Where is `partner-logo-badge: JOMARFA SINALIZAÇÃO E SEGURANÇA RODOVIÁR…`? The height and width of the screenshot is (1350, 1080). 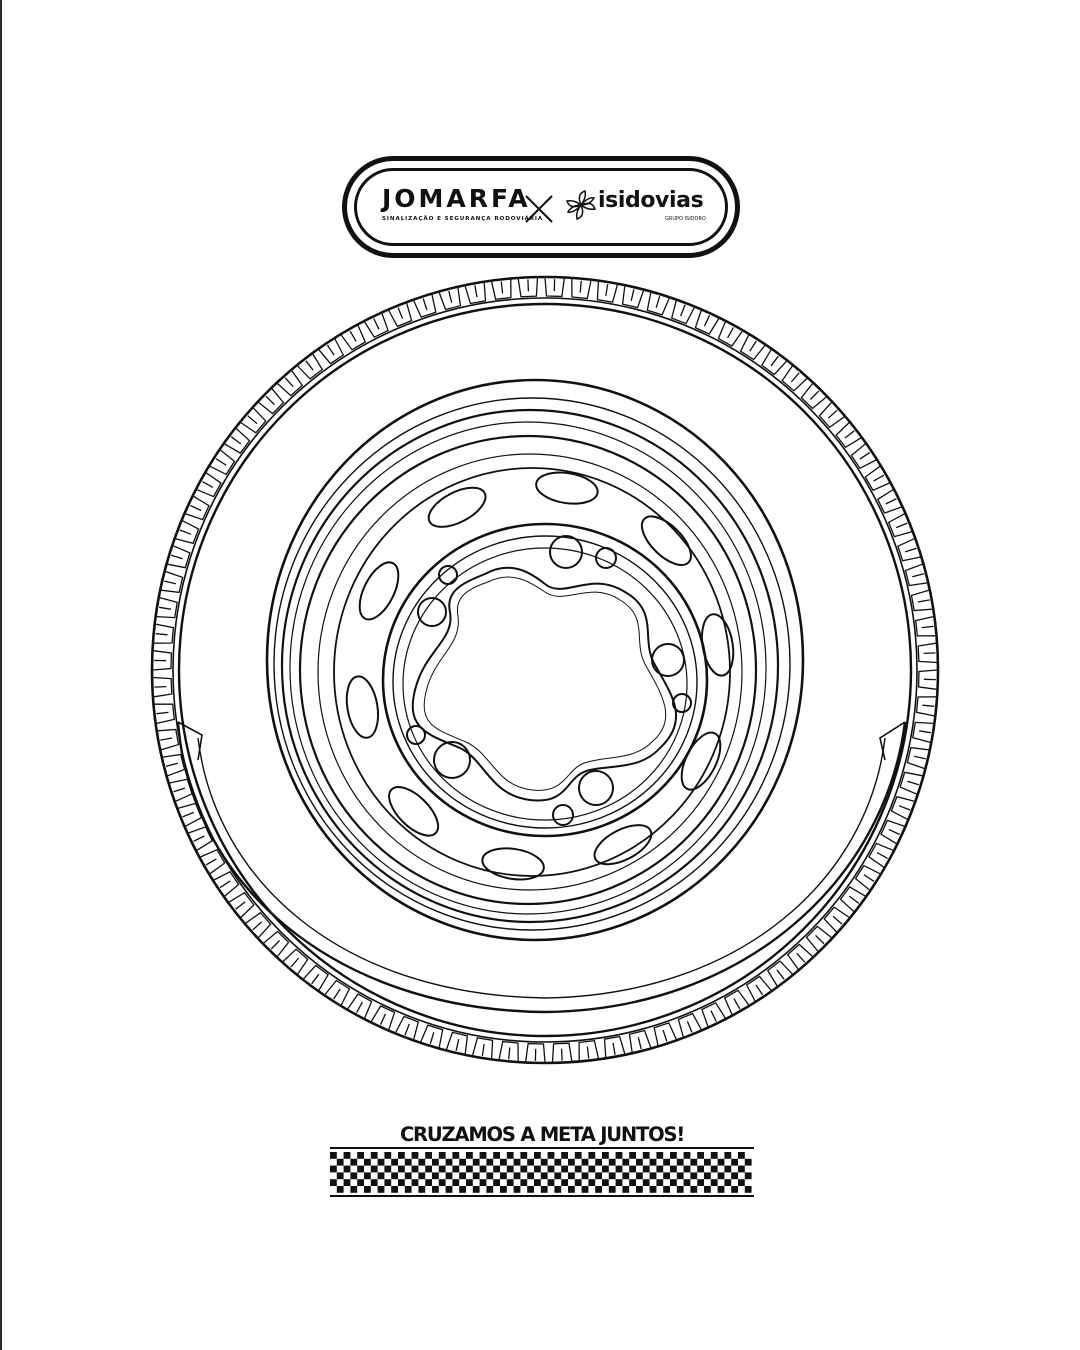
partner-logo-badge: JOMARFA SINALIZAÇÃO E SEGURANÇA RODOVIÁR… is located at coordinates (541, 207).